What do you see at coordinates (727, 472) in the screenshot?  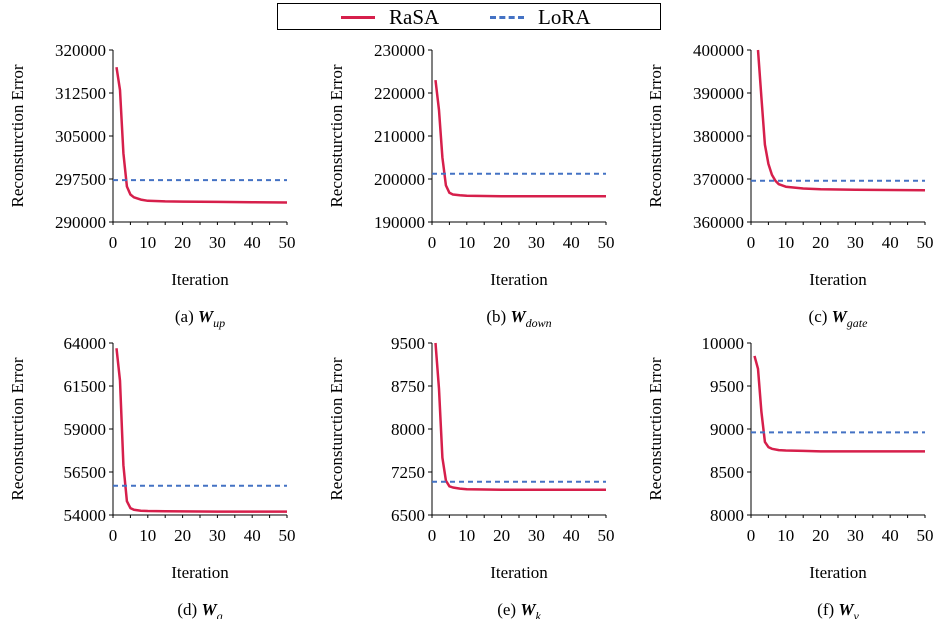 I see `y-tick-label: 8500` at bounding box center [727, 472].